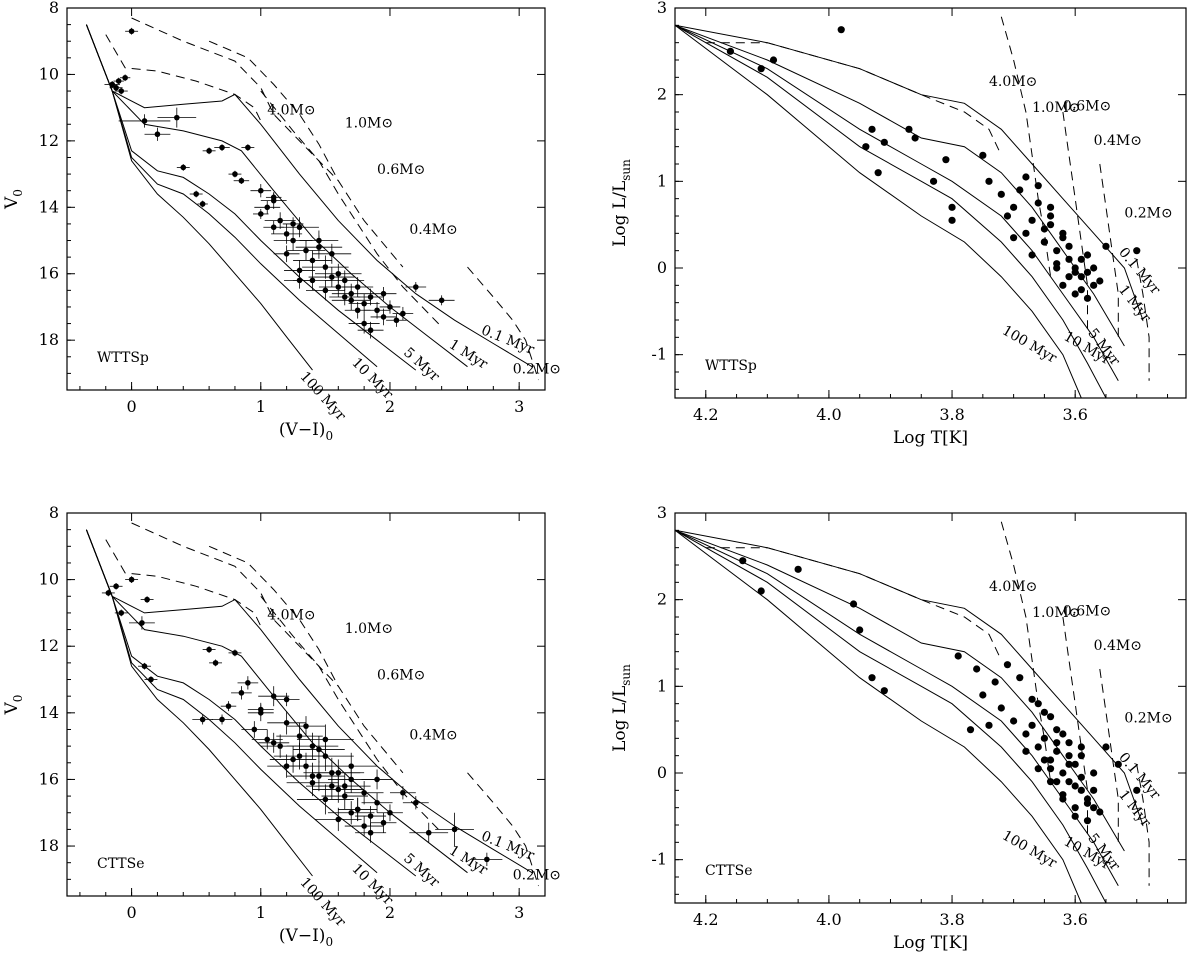 This screenshot has width=1200, height=960. Describe the element at coordinates (731, 366) in the screenshot. I see `panel-2-sample-label: WTTSp` at that location.